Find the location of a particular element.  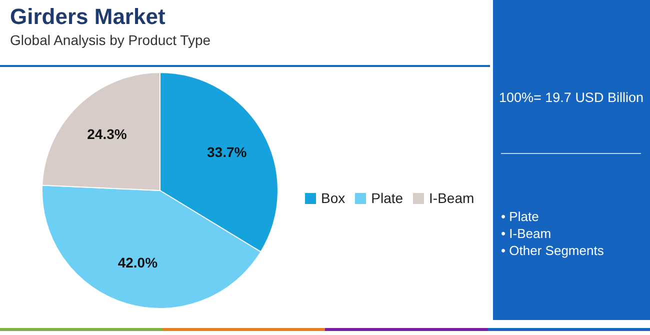

data-label: 42.0% is located at coordinates (138, 262).